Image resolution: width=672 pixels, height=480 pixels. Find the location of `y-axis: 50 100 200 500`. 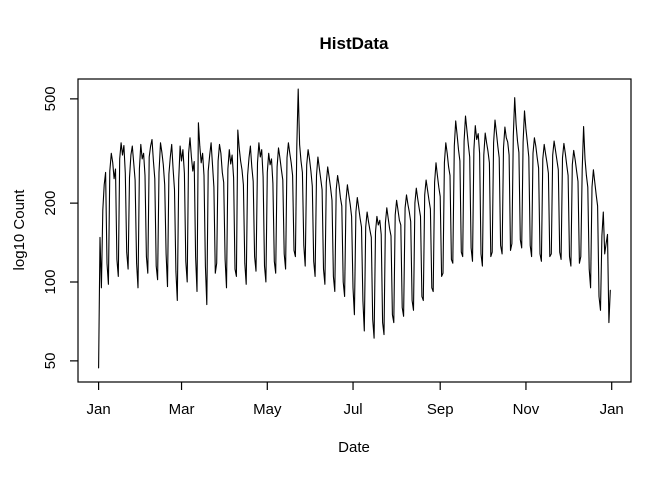

y-axis: 50 100 200 500 is located at coordinates (60, 227).